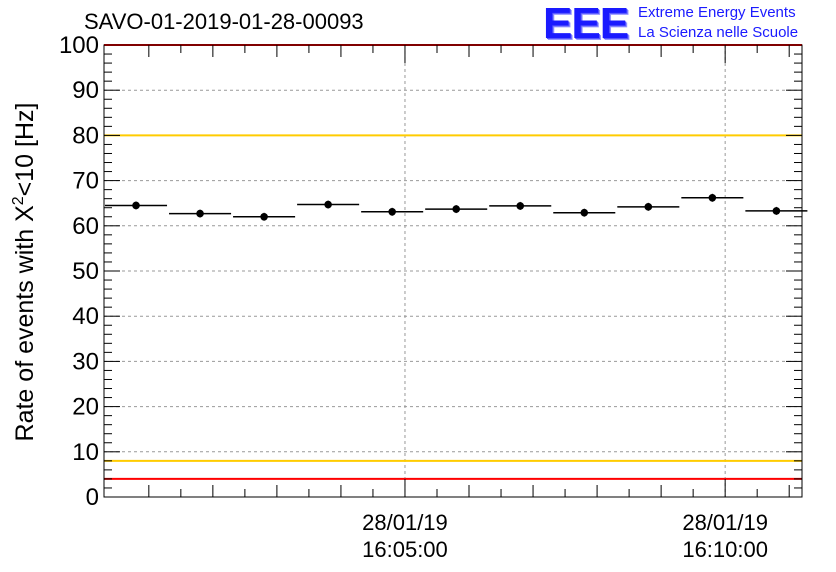 This screenshot has width=836, height=572. Describe the element at coordinates (85, 361) in the screenshot. I see `y-tick-label: 30` at that location.